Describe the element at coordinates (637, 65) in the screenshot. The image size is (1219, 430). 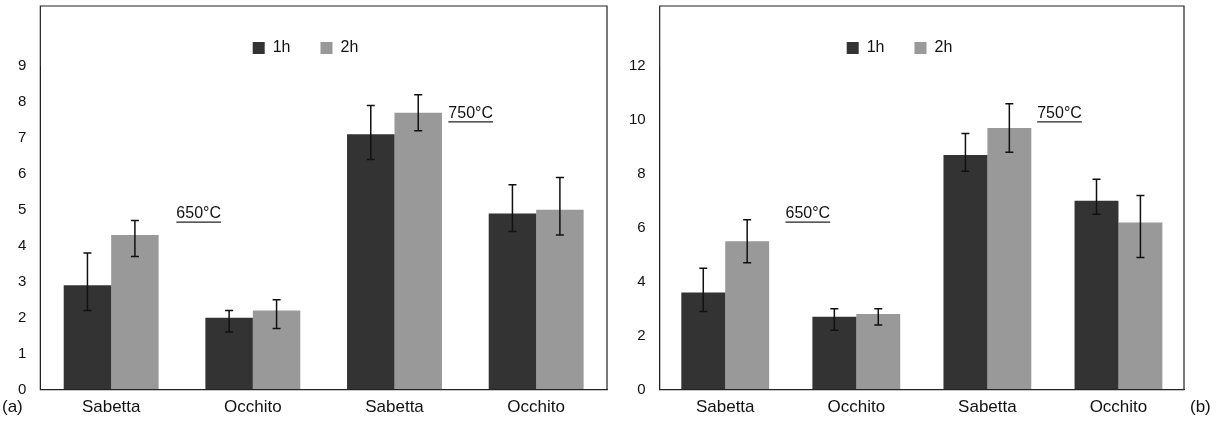
I see `y-tick-label: 12` at that location.